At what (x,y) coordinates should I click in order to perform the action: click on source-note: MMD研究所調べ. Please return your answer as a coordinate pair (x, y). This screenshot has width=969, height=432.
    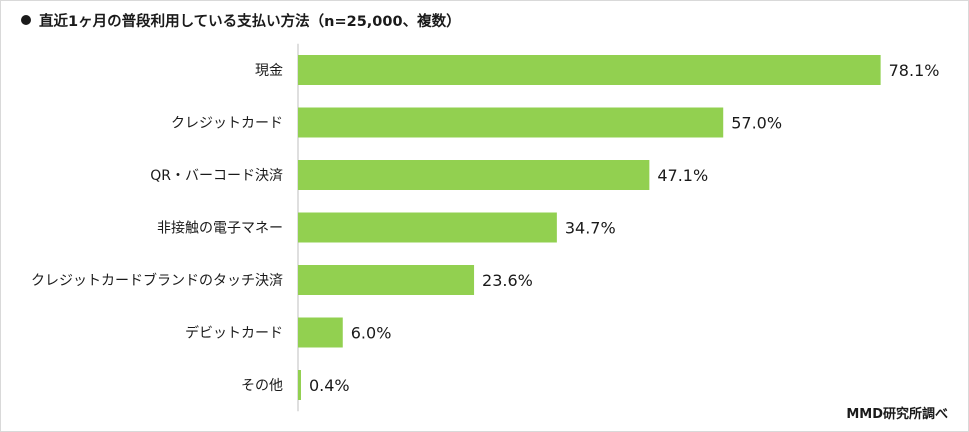
    Looking at the image, I should click on (897, 414).